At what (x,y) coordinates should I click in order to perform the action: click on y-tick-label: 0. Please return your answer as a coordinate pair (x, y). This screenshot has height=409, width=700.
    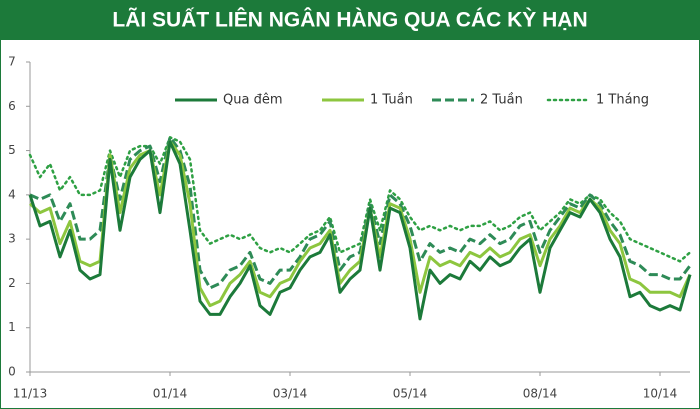
    Looking at the image, I should click on (12, 372).